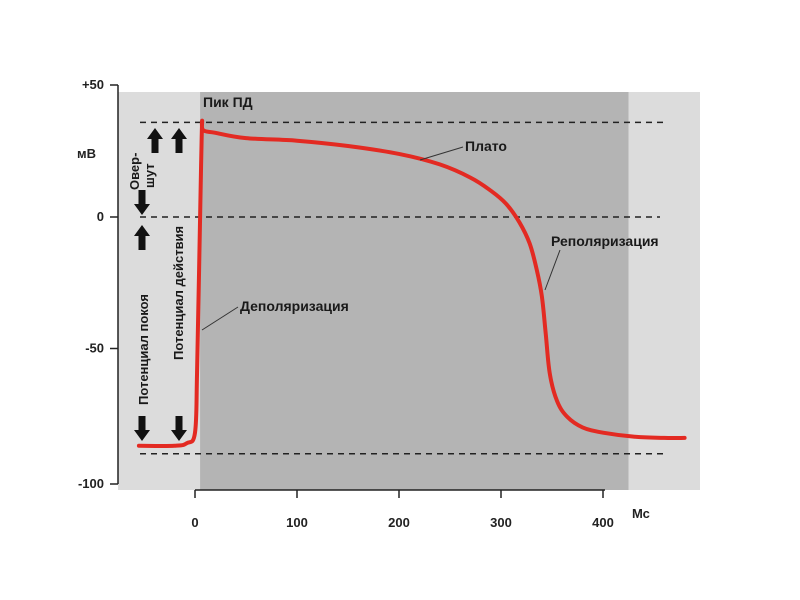 Image resolution: width=800 pixels, height=600 pixels. What do you see at coordinates (155, 140) in the screenshot?
I see `arrow-up-overshoot-top` at bounding box center [155, 140].